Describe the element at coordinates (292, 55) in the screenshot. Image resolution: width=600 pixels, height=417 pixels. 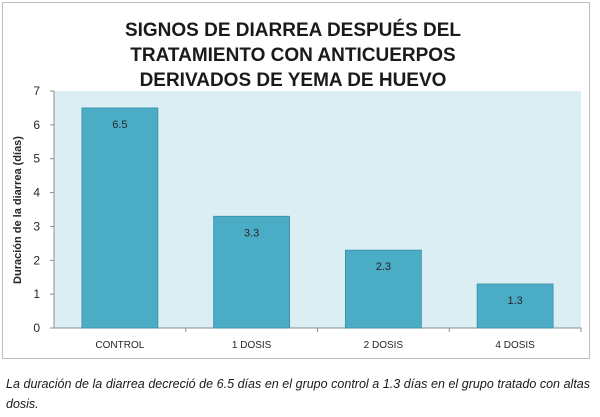
I see `chart-title-line-2: TRATAMIENTO CON ANTICUERPOS` at that location.